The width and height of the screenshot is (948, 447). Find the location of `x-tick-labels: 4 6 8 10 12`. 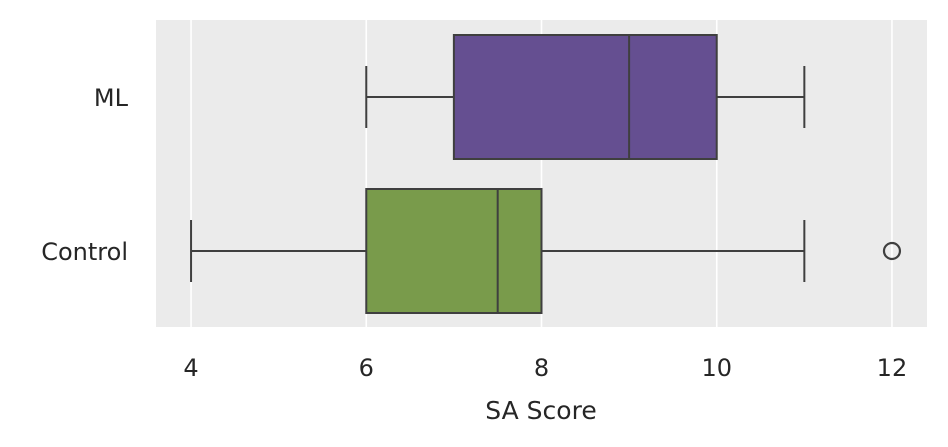

x-tick-labels: 4 6 8 10 12 is located at coordinates (545, 368).